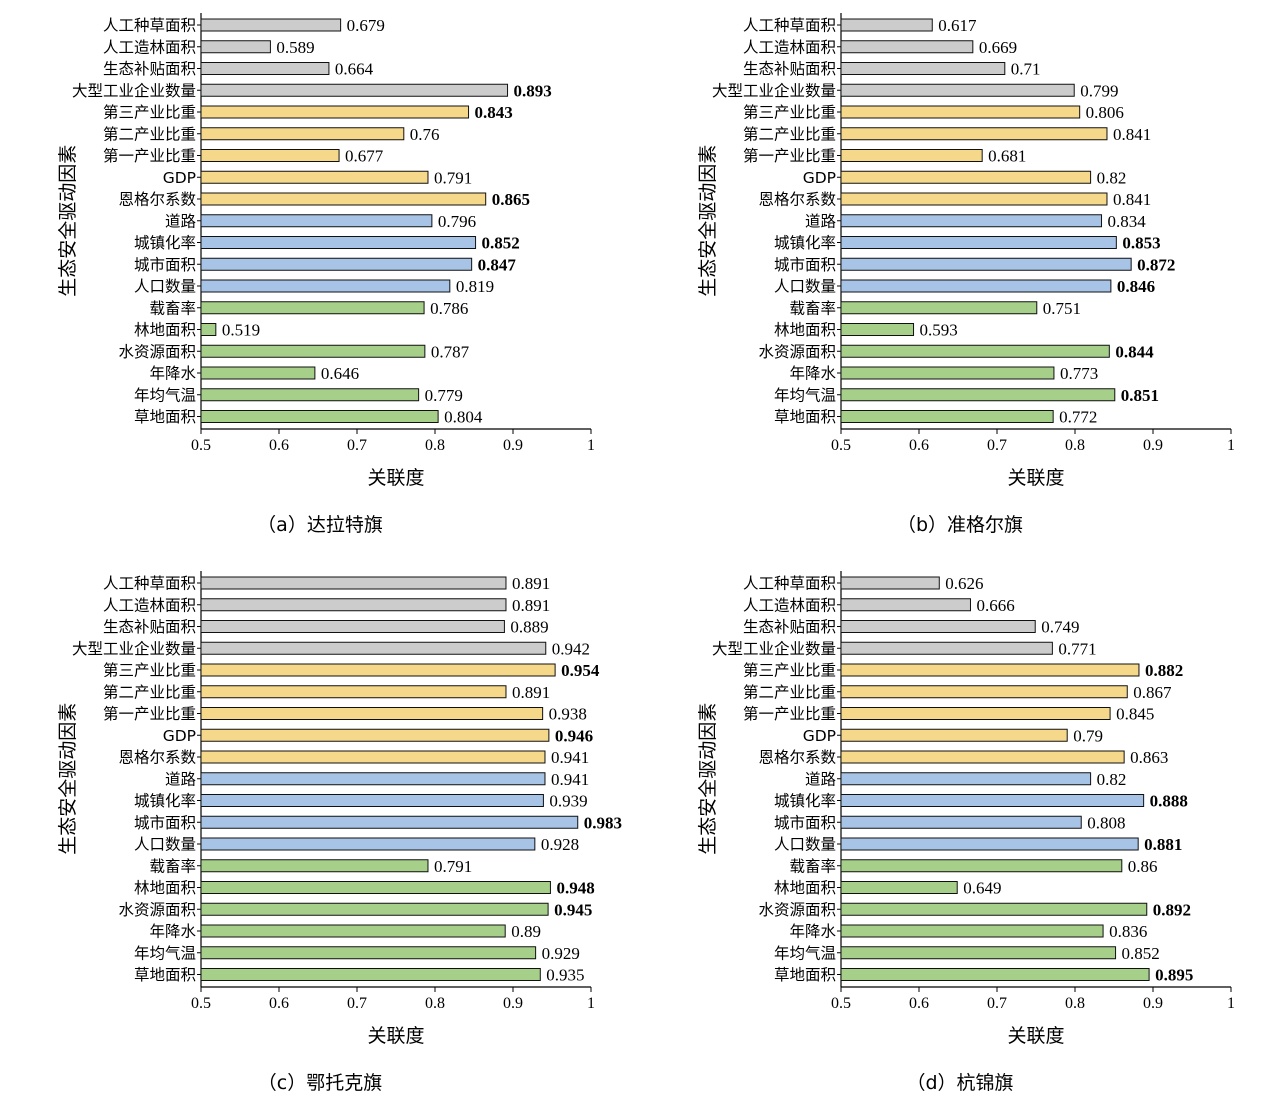  Describe the element at coordinates (821, 221) in the screenshot. I see `category-label: 道路` at that location.